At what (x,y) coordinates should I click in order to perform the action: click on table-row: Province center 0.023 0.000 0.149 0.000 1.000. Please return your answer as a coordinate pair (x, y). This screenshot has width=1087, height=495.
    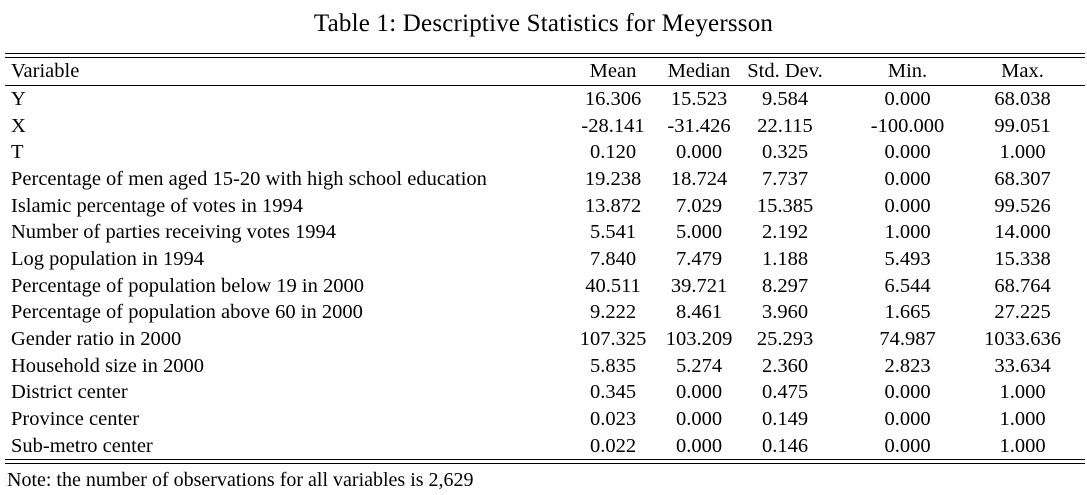
    Looking at the image, I should click on (545, 419).